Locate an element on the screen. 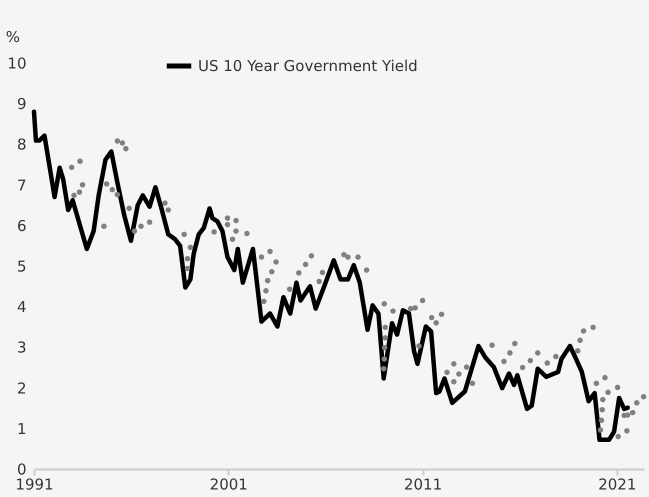 The width and height of the screenshot is (649, 497). y-axis-title: % is located at coordinates (13, 37).